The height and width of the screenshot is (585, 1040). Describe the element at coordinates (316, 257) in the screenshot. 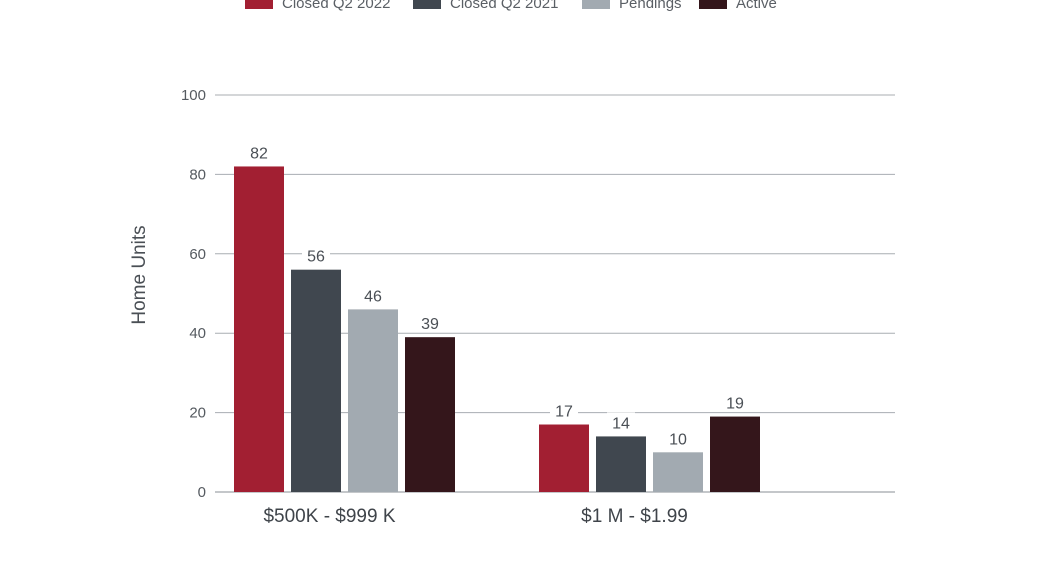

I see `data-label-closed-q2-2021-500k-999-k: 56` at that location.